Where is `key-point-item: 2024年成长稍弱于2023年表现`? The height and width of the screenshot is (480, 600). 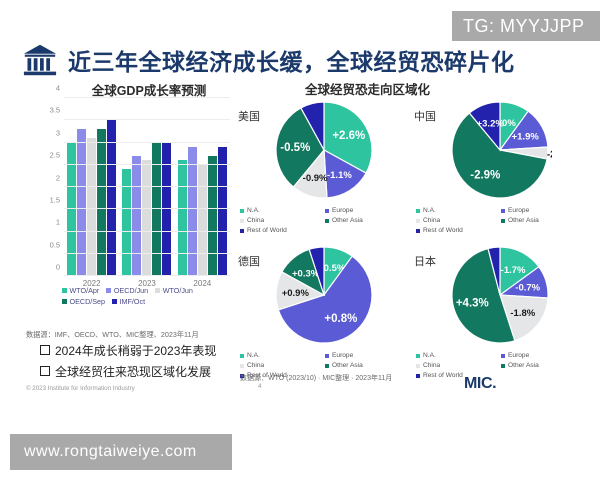
key-point-item: 2024年成长稍弱于2023年表现 is located at coordinates (142, 350).